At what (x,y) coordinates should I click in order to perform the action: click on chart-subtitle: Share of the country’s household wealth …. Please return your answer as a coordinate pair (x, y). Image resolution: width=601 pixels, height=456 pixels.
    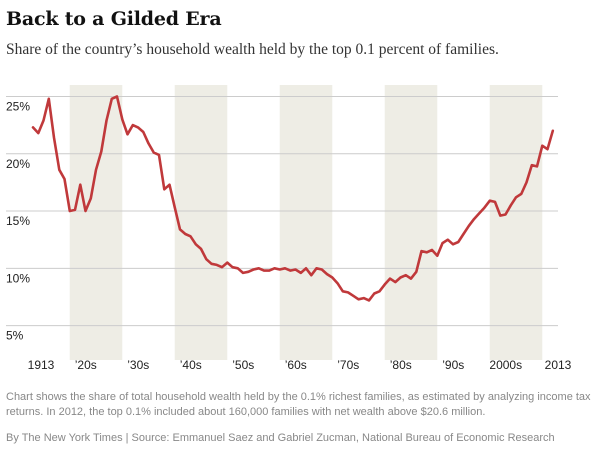
    Looking at the image, I should click on (252, 49).